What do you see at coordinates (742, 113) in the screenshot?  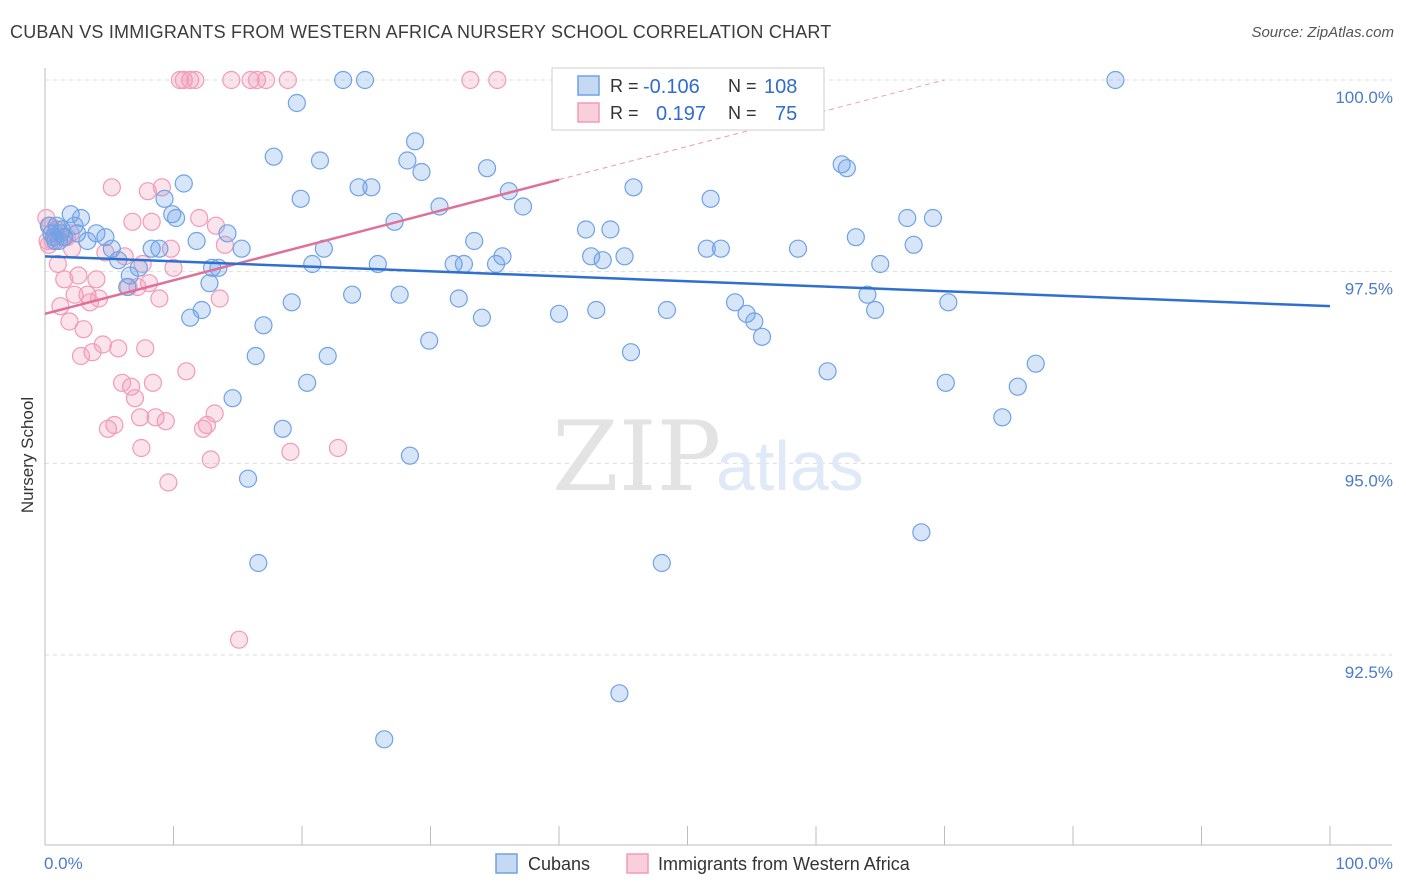 I see `immigrants-n-label: N =` at bounding box center [742, 113].